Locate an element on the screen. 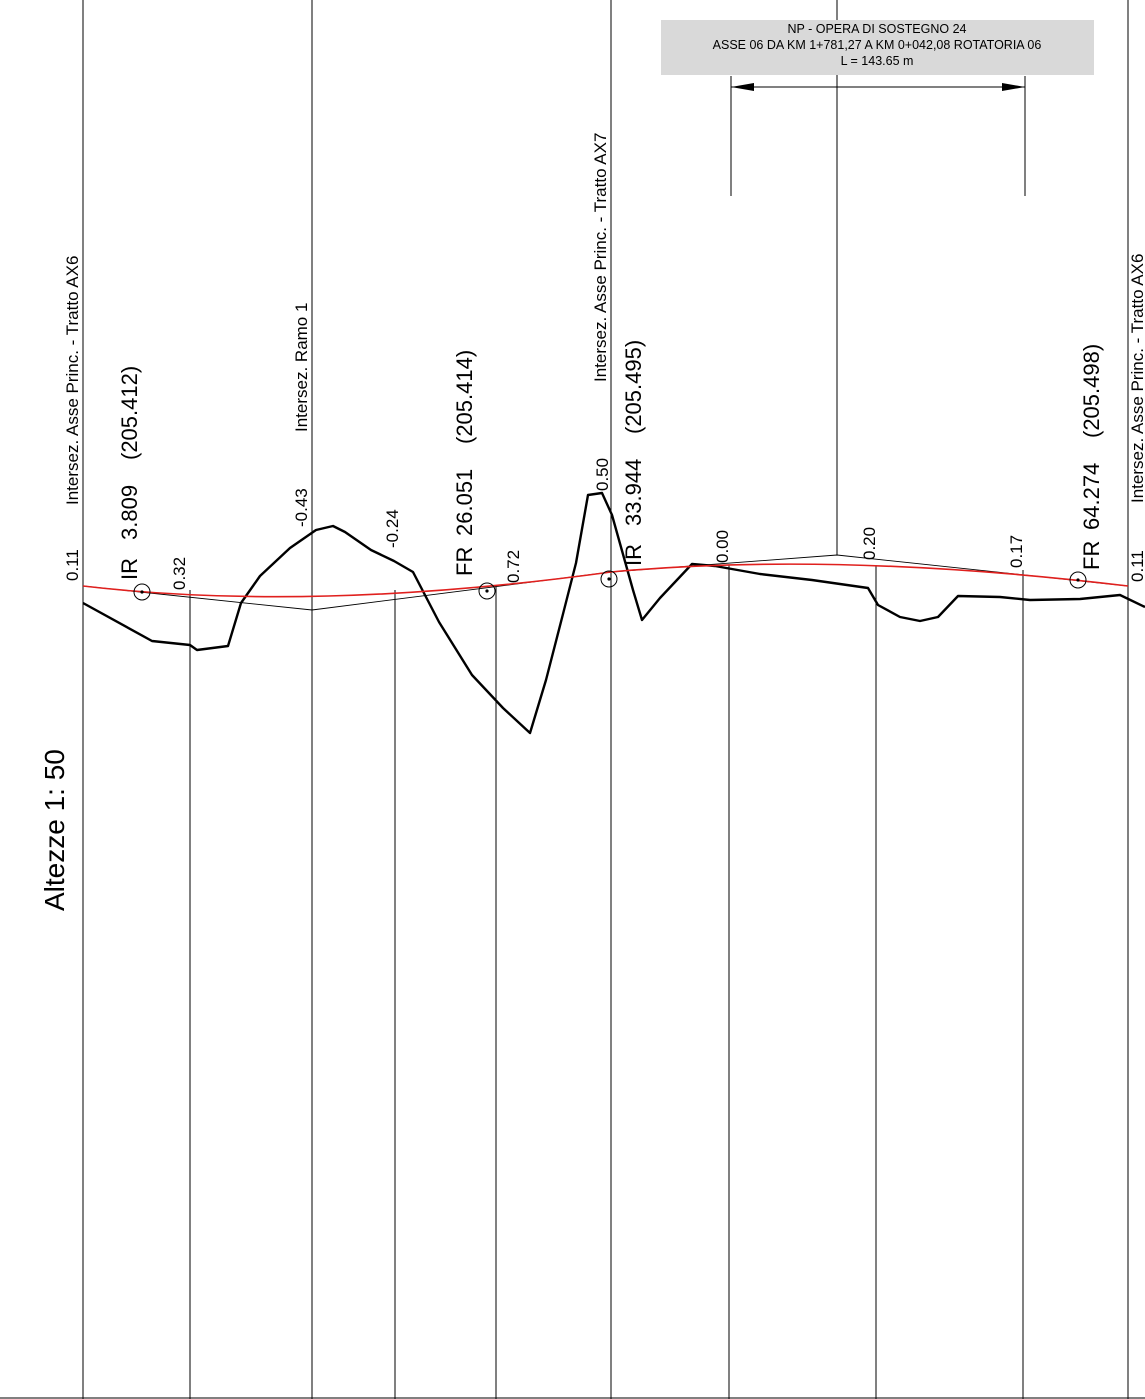 The image size is (1145, 1399). banner-background is located at coordinates (877, 47).